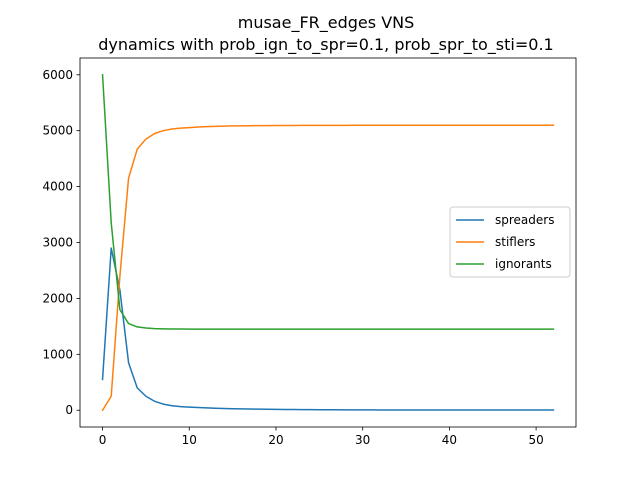  What do you see at coordinates (362, 440) in the screenshot?
I see `x-tick-label: 30` at bounding box center [362, 440].